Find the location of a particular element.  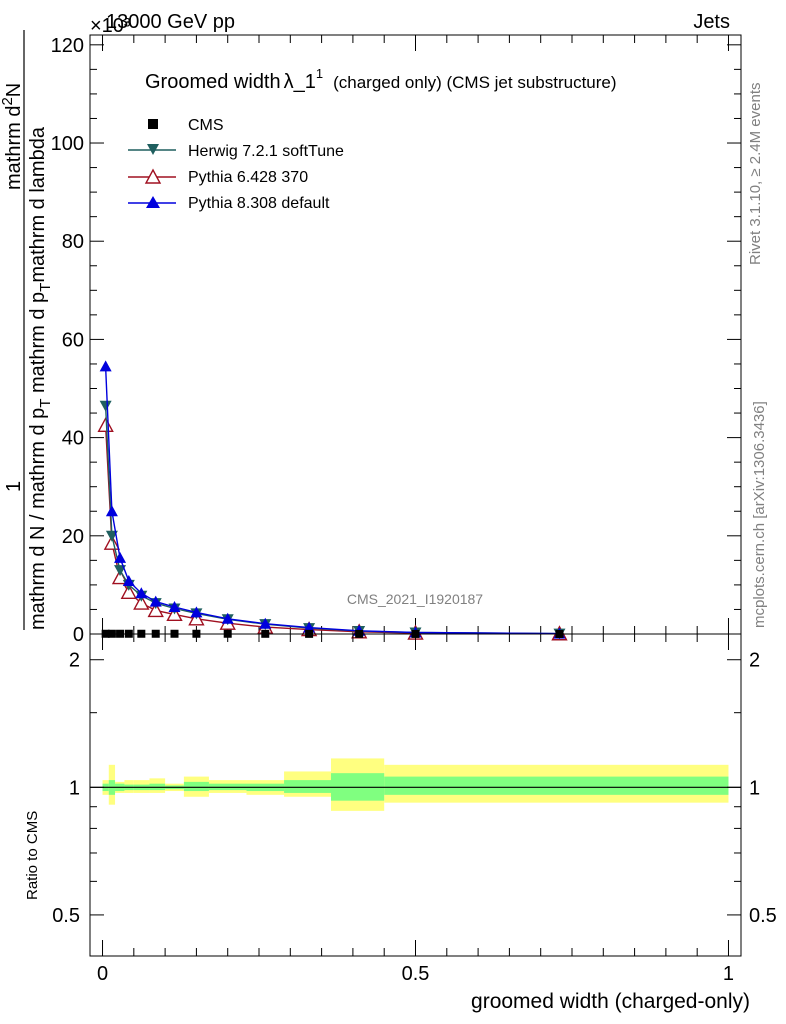

ylabel-one: 1 is located at coordinates (14, 486).